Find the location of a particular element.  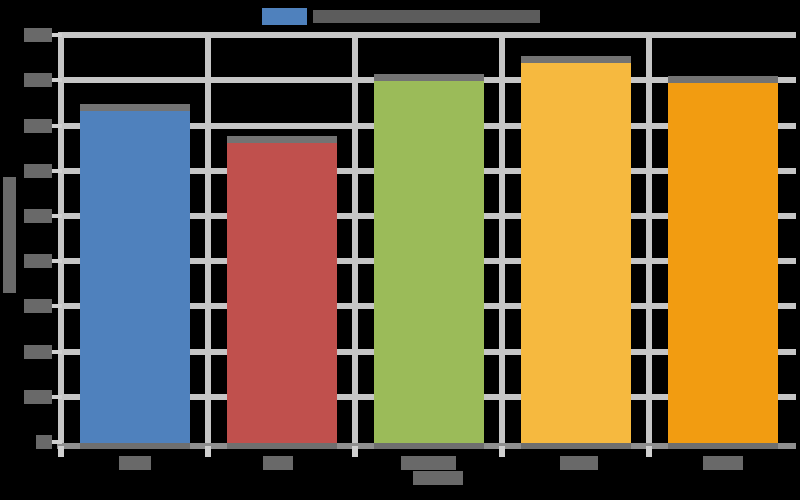

legend-label-blob is located at coordinates (426, 16).